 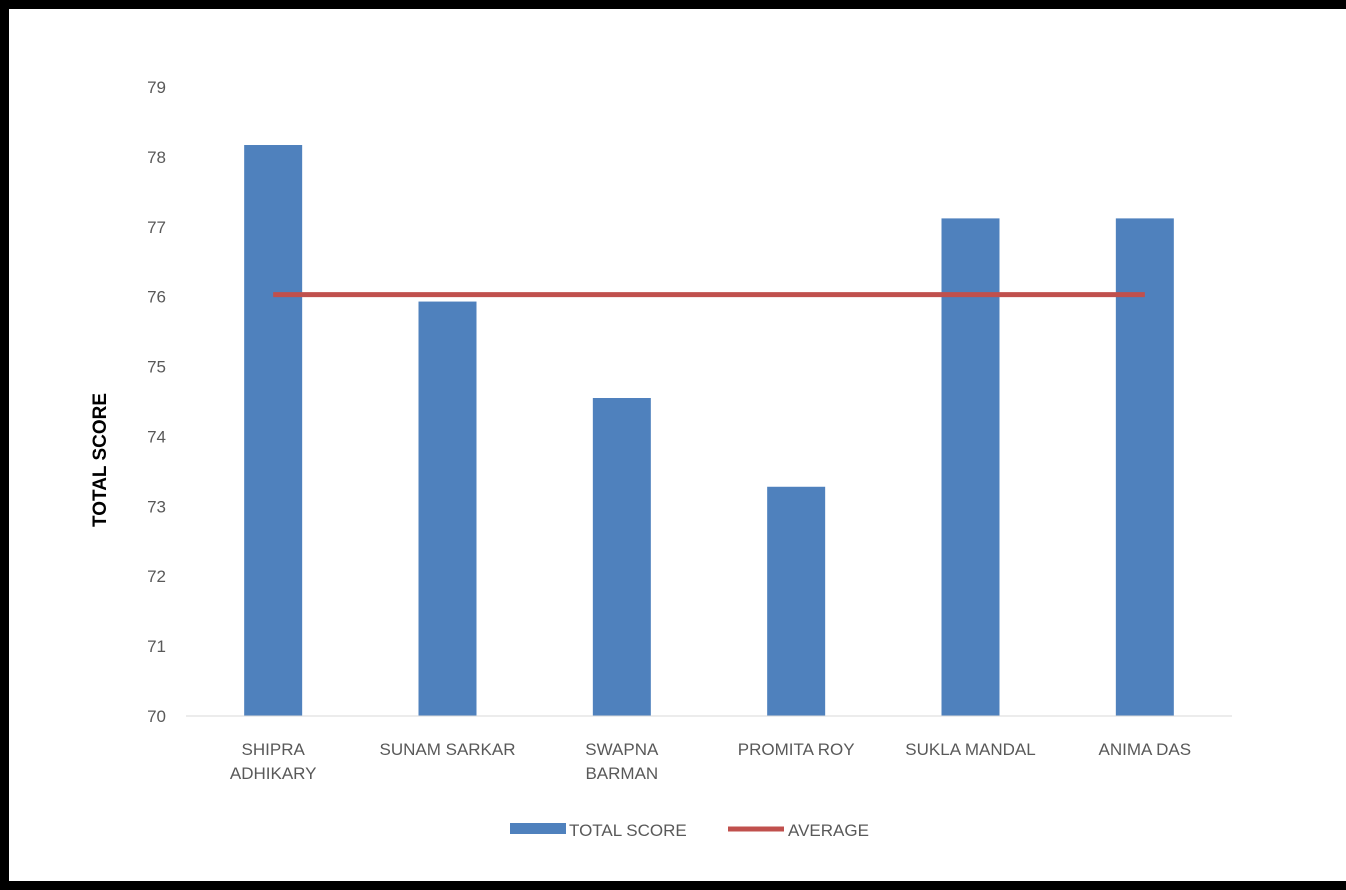 I want to click on x-tick-label-line: BARMAN, so click(x=621, y=773).